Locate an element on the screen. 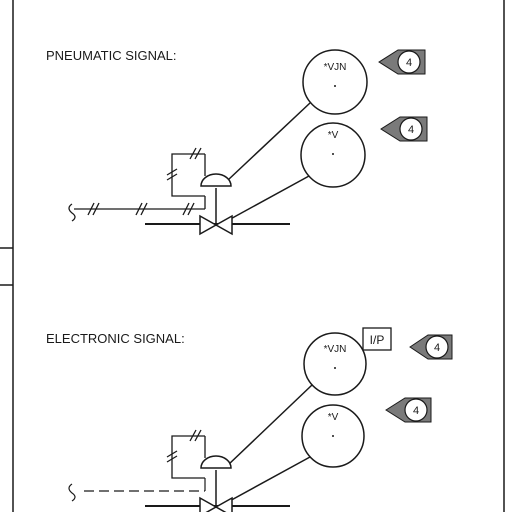  control-valve is located at coordinates (216, 204).